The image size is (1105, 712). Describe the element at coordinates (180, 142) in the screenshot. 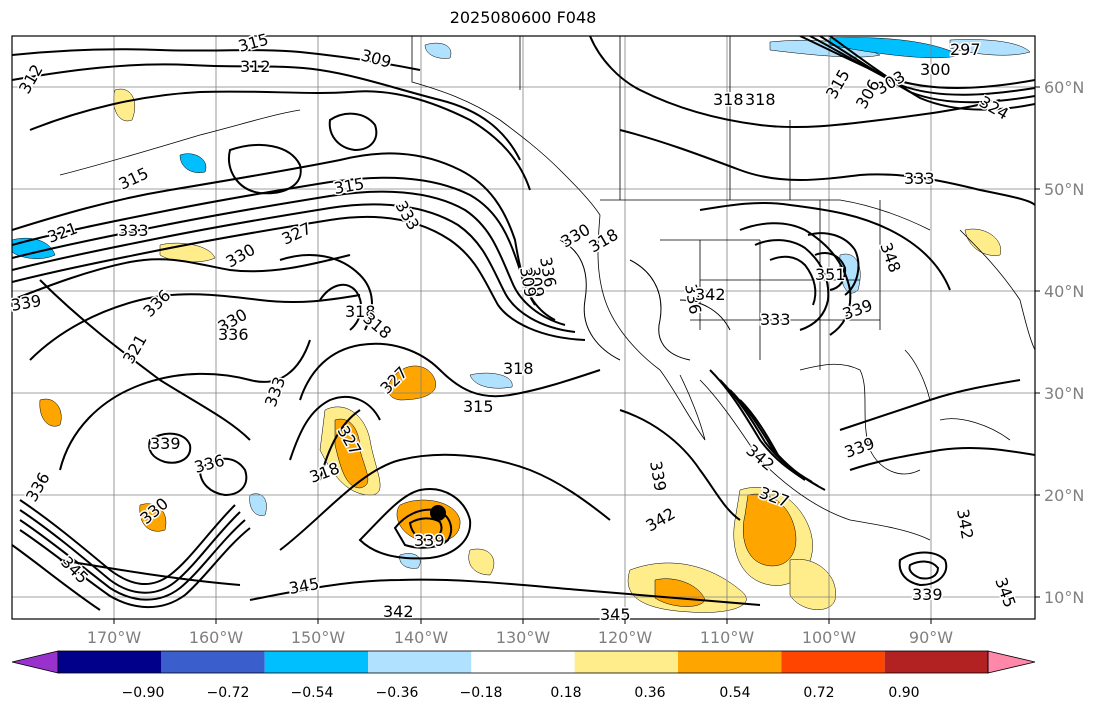

I see `aleutian-islands` at that location.